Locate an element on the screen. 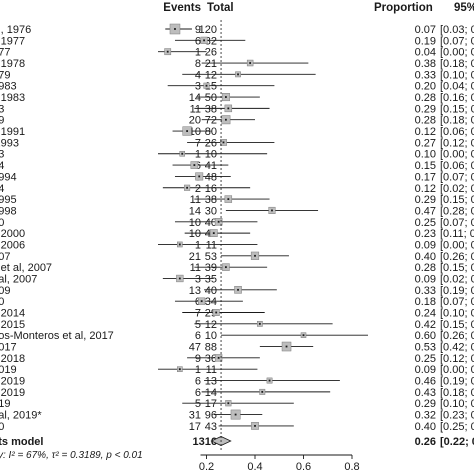 This screenshot has width=474, height=474. study-label: al, 1983 is located at coordinates (12, 98).